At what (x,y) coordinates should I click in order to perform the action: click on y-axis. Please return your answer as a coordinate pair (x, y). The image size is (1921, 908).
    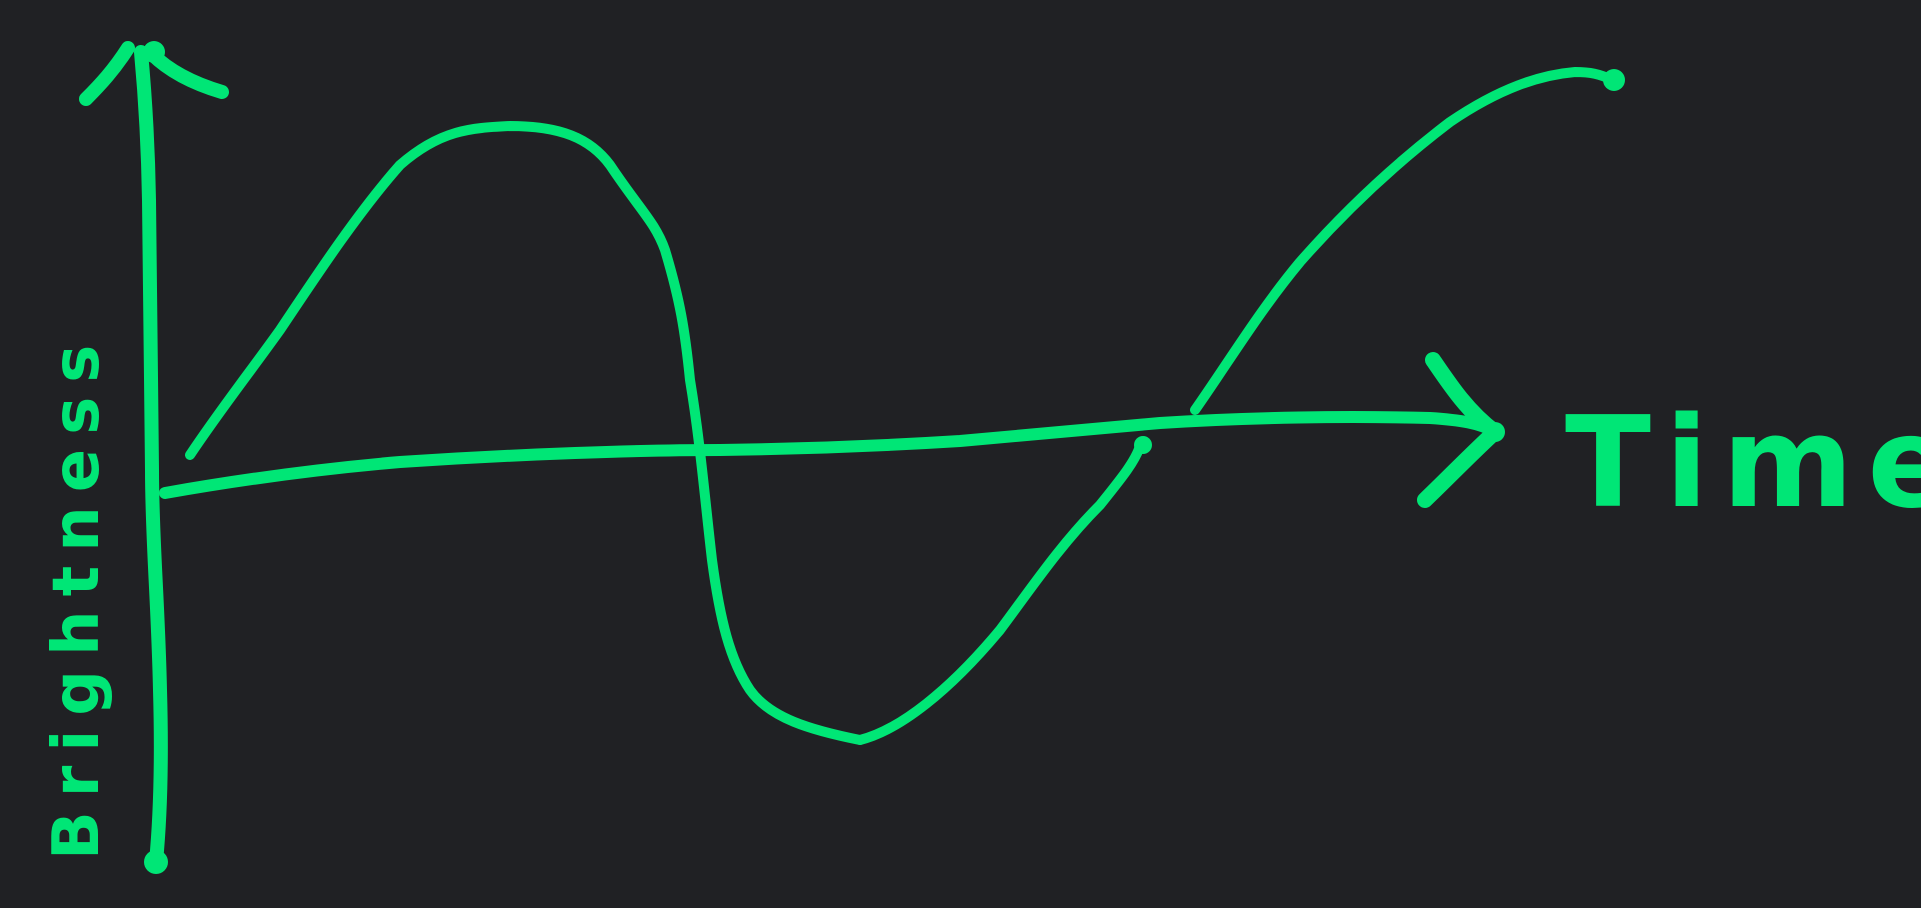
    Looking at the image, I should click on (154, 457).